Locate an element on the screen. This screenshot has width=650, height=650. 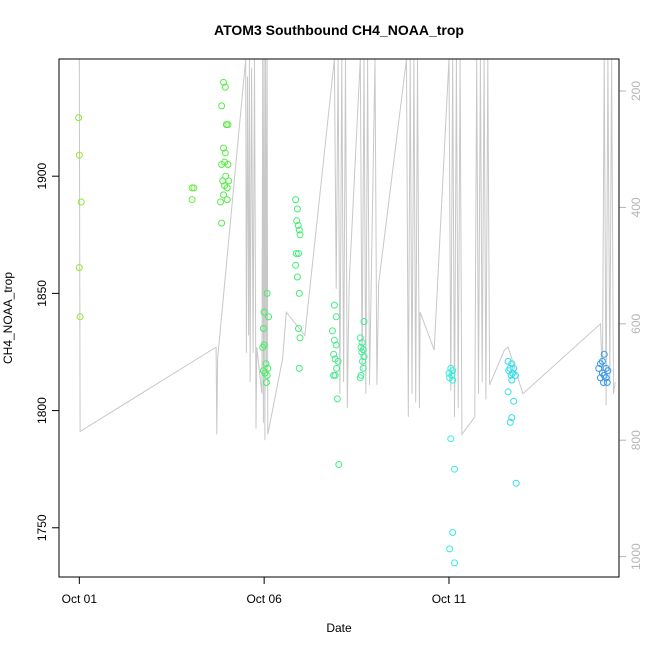
x-axis-label: Date is located at coordinates (339, 628).